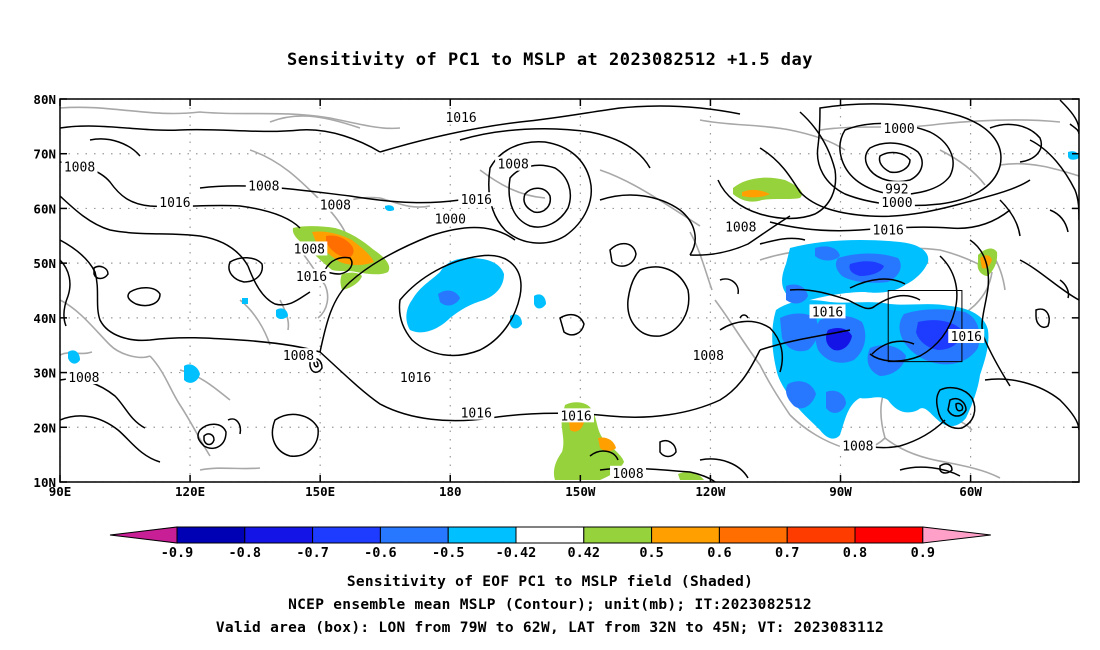 This screenshot has height=650, width=1100. I want to click on tick-label-lon-2: 150E, so click(320, 491).